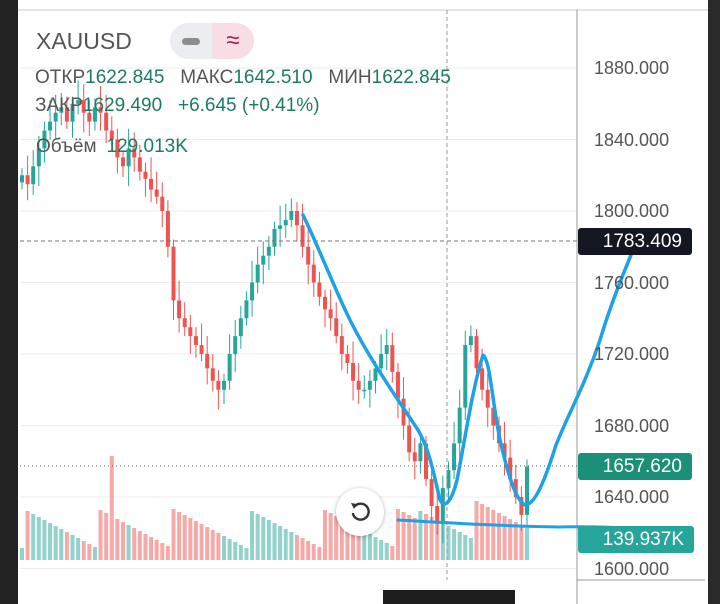 This screenshot has height=604, width=720. Describe the element at coordinates (632, 282) in the screenshot. I see `axis-label: 1760.000` at that location.